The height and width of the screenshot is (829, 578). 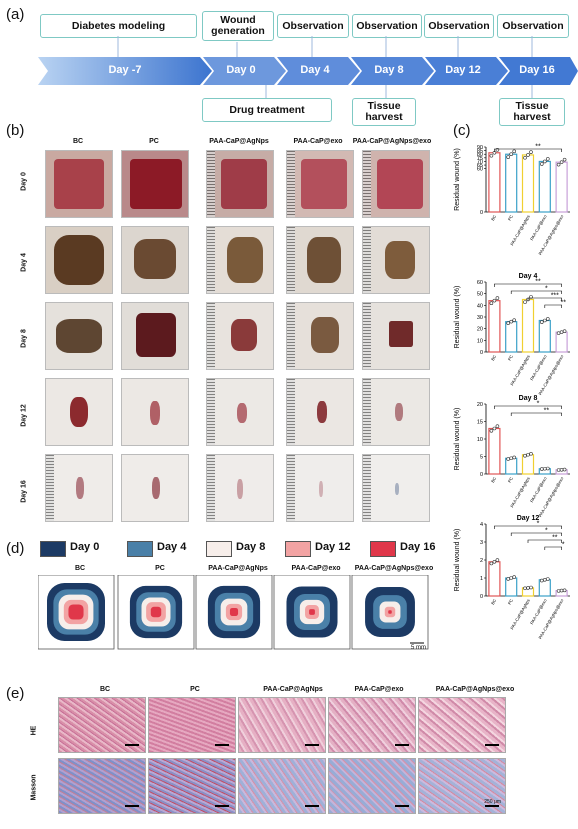 What do you see at coordinates (267, 110) in the screenshot?
I see `timeline-box-drug: Drug treatment` at bounding box center [267, 110].